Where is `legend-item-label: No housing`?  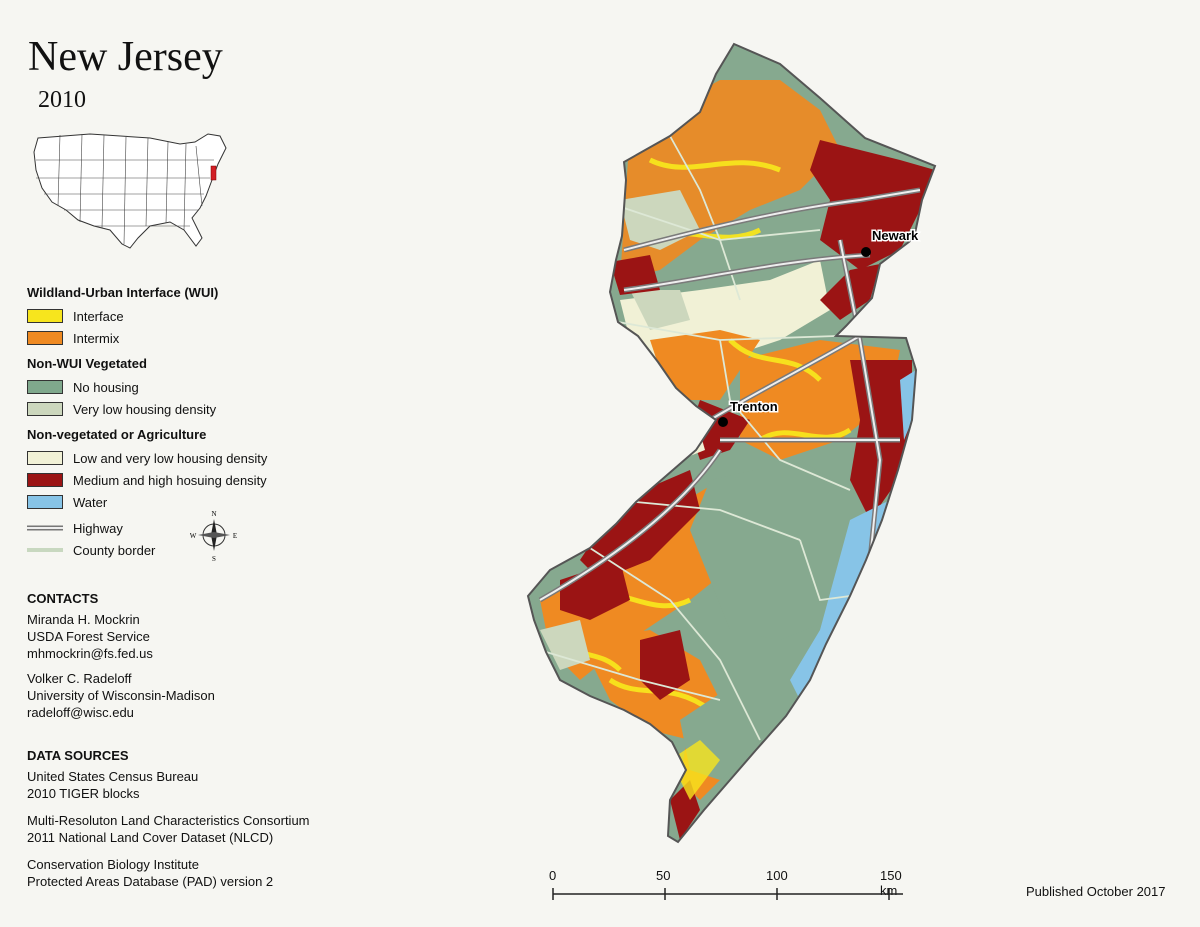
legend-item-label: No housing is located at coordinates (106, 387).